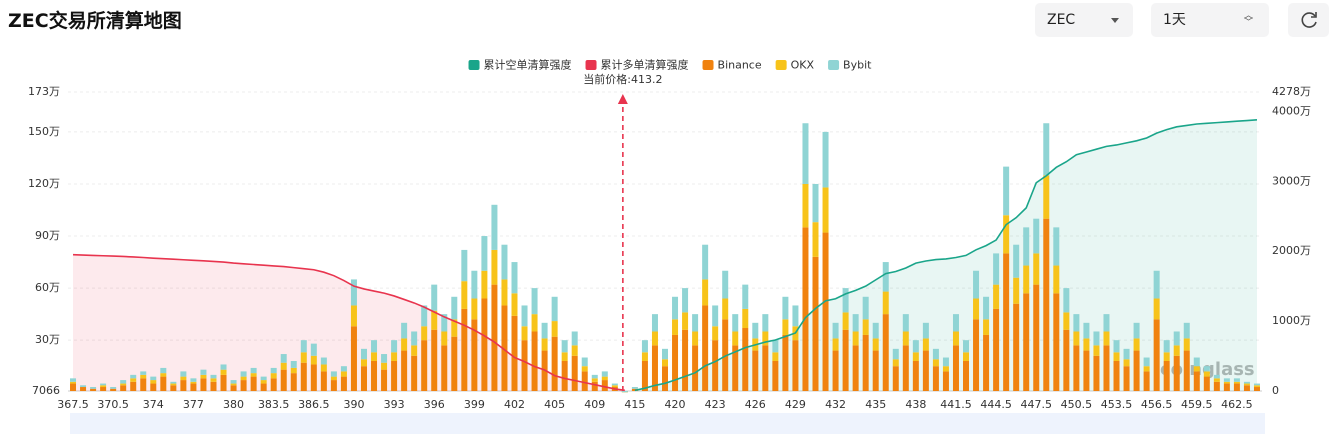 The width and height of the screenshot is (1329, 434). Describe the element at coordinates (1084, 20) in the screenshot. I see `symbol-select: ZEC` at that location.